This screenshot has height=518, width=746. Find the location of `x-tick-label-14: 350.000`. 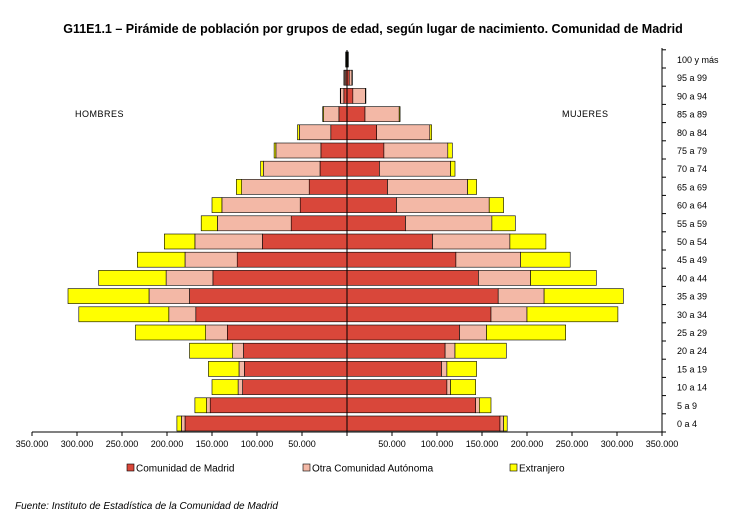

x-tick-label-14: 350.000 is located at coordinates (662, 444).